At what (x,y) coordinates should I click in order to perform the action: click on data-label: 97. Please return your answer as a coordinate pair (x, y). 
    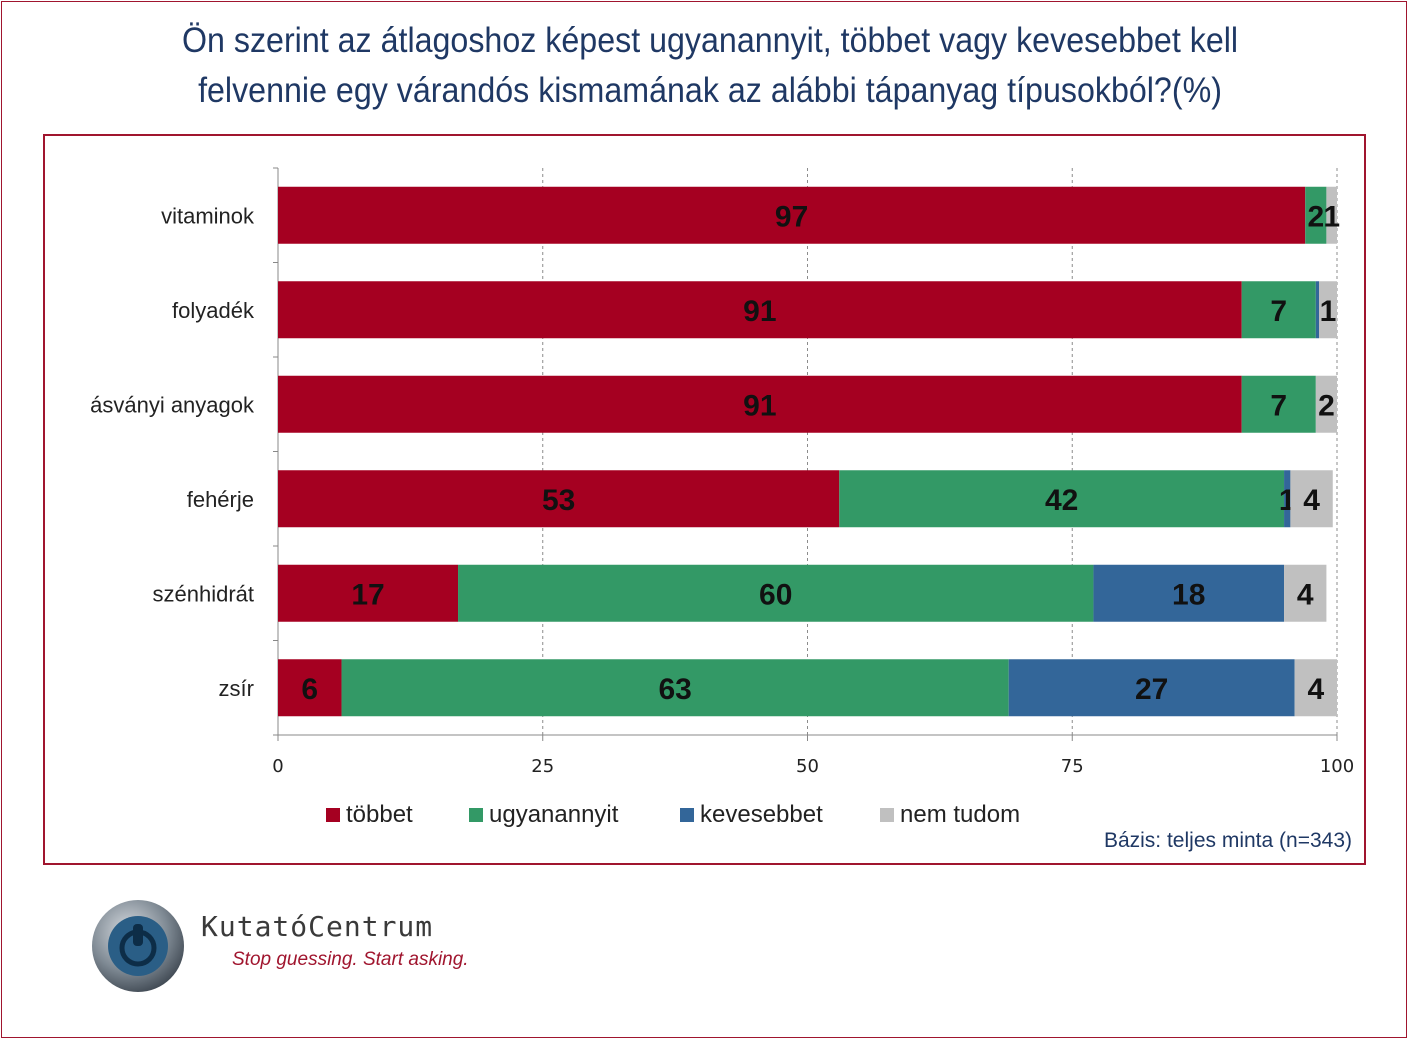
    Looking at the image, I should click on (791, 216).